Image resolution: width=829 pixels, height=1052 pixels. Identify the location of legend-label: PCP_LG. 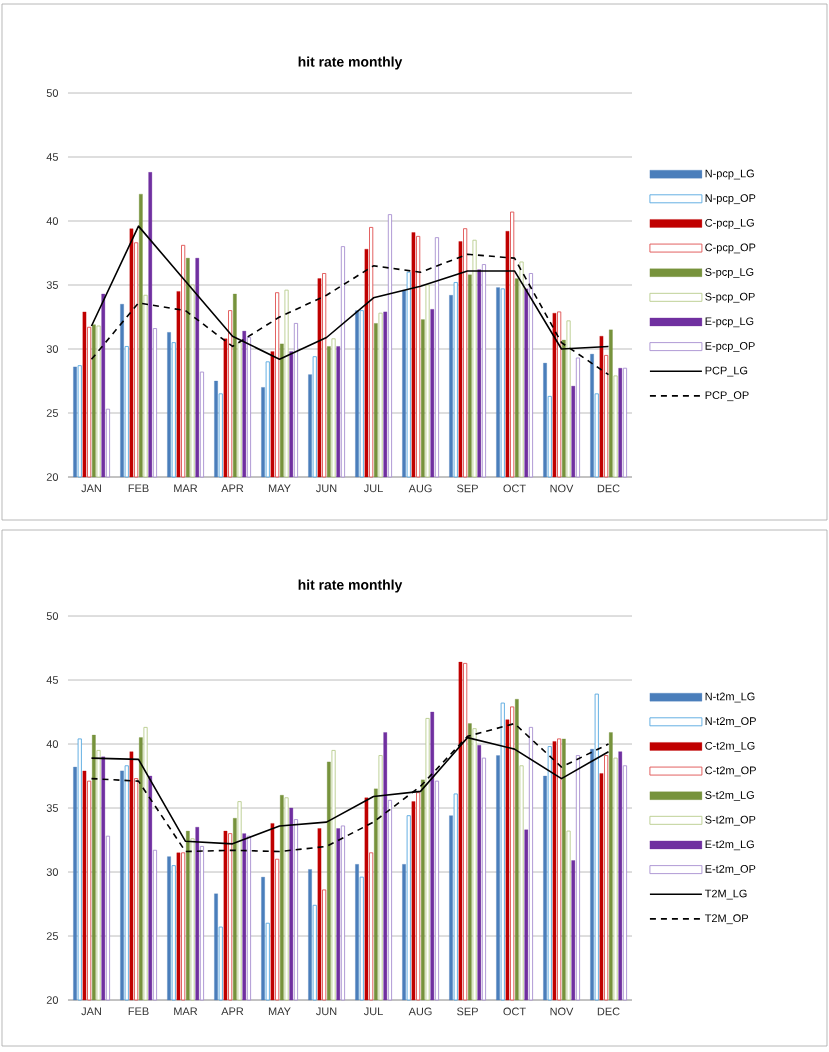
(726, 371).